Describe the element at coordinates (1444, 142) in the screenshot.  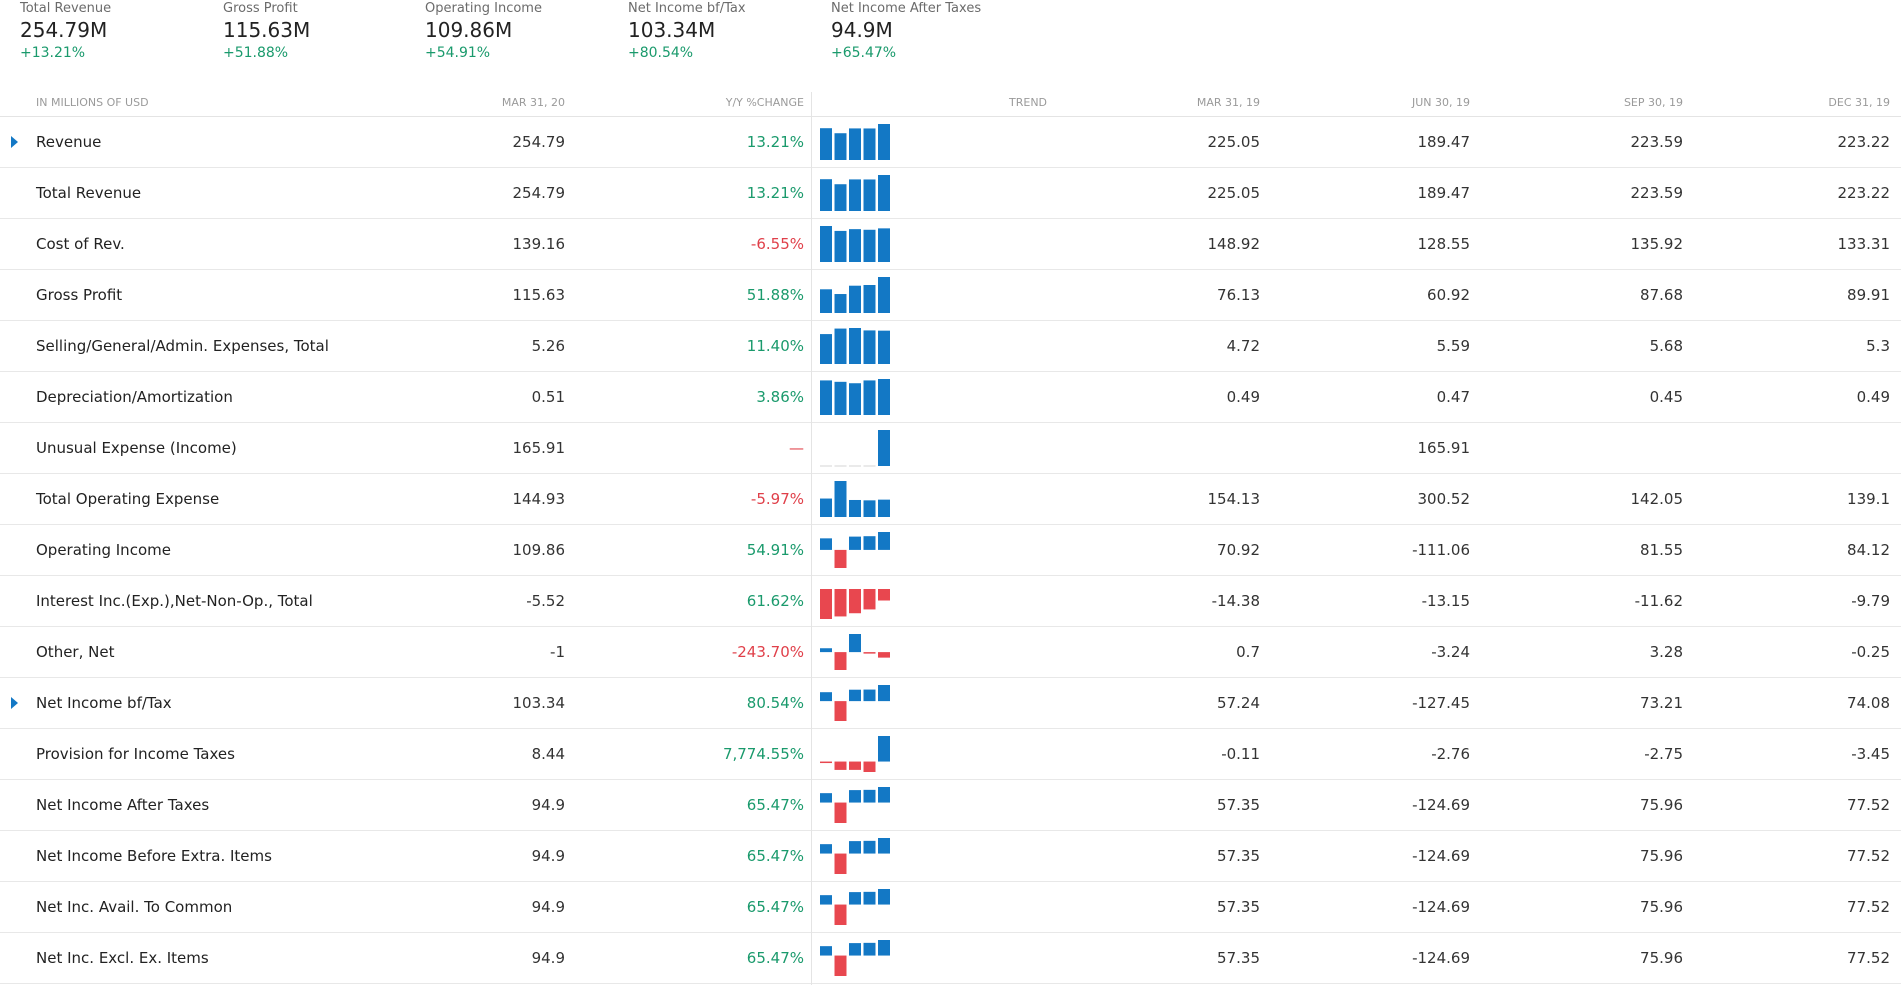
I see `q2-value: 189.47` at that location.